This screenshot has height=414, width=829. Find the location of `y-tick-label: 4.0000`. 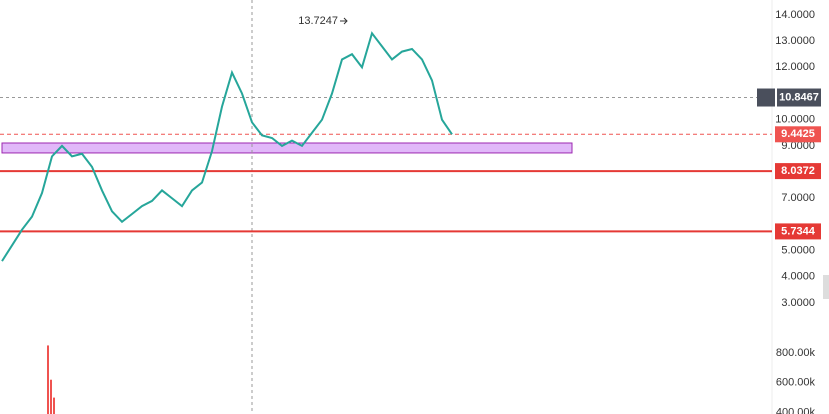

y-tick-label: 4.0000 is located at coordinates (798, 277).